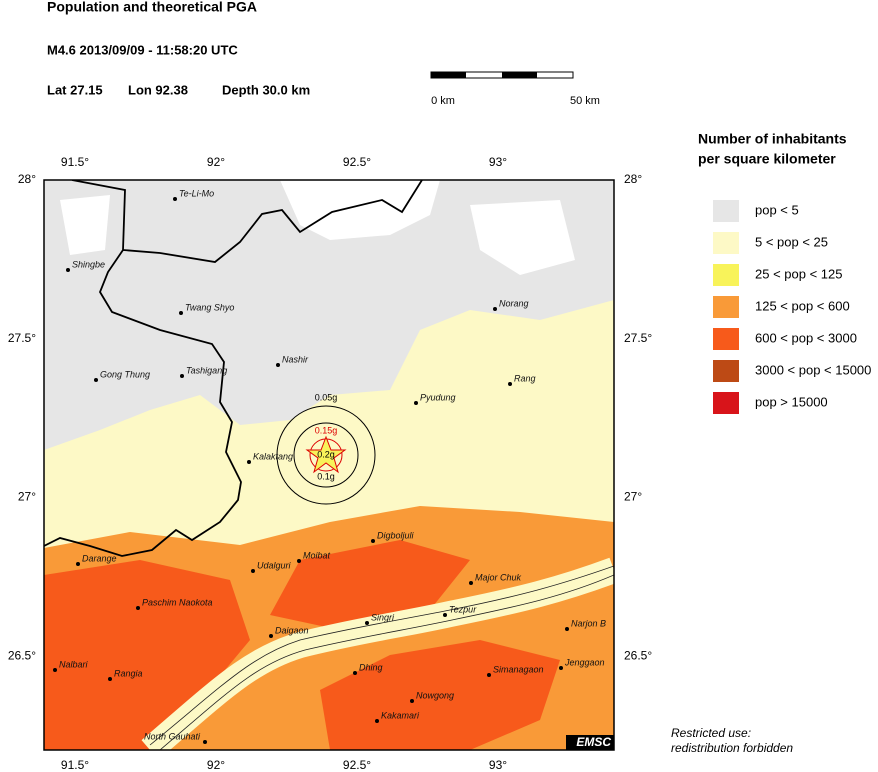 This screenshot has width=878, height=772. I want to click on city-label: Pyudung, so click(438, 397).